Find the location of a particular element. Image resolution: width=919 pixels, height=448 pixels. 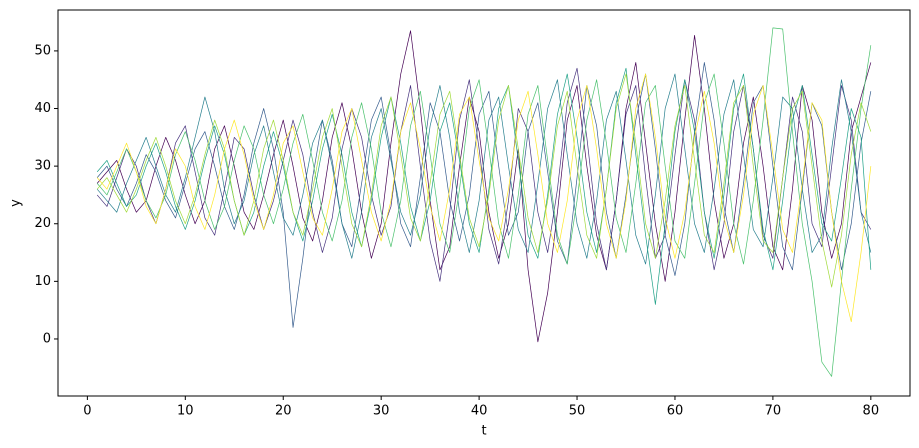

x-tick-label: 80 is located at coordinates (871, 411).